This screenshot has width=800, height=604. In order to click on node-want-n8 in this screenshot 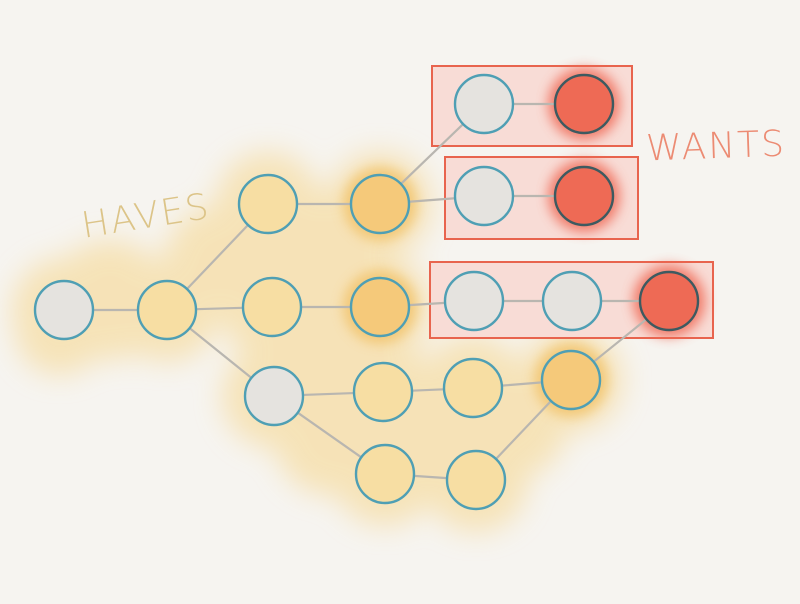, I will do `click(584, 196)`.